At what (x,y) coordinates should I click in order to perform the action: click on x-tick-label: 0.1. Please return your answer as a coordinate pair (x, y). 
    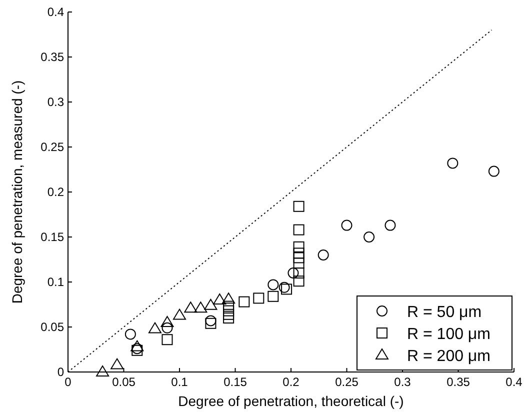
    Looking at the image, I should click on (179, 382).